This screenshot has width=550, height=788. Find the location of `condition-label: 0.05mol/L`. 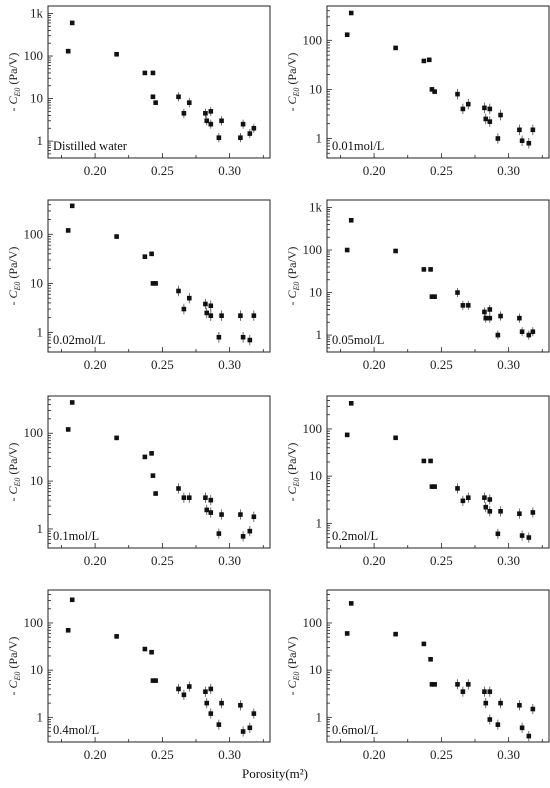

condition-label: 0.05mol/L is located at coordinates (358, 340).